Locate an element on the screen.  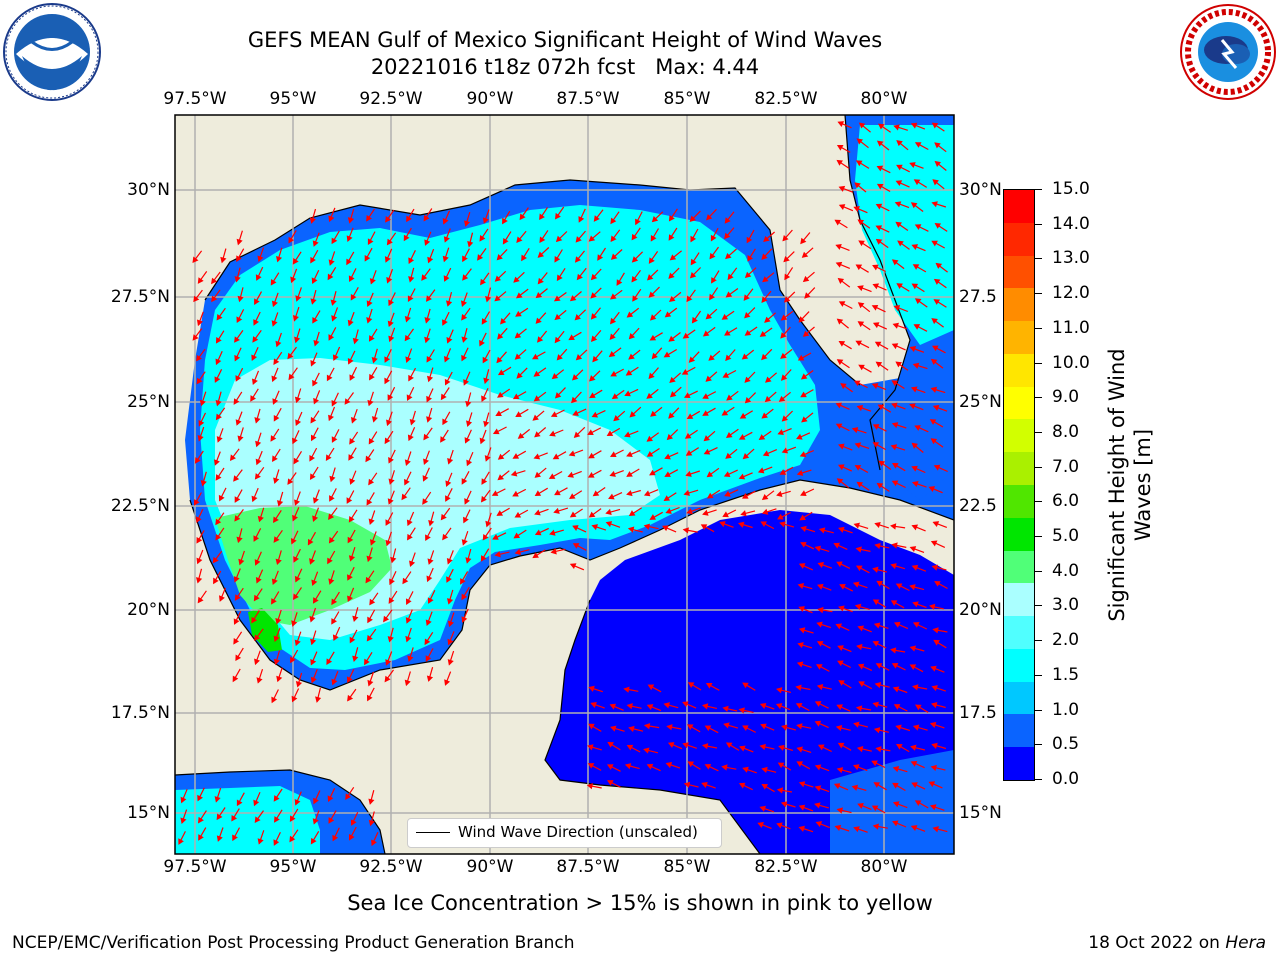
lon-top-label: 95°W is located at coordinates (293, 99).